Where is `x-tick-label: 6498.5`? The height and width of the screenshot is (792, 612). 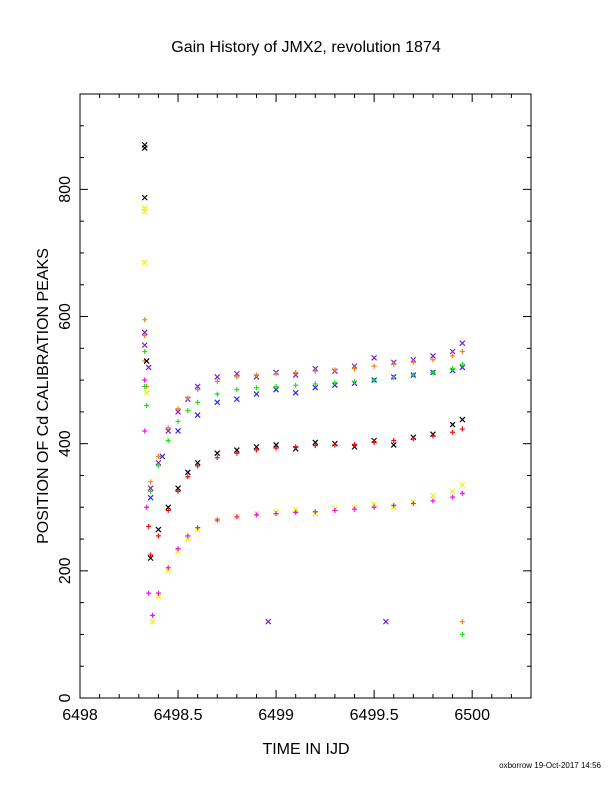 x-tick-label: 6498.5 is located at coordinates (178, 715).